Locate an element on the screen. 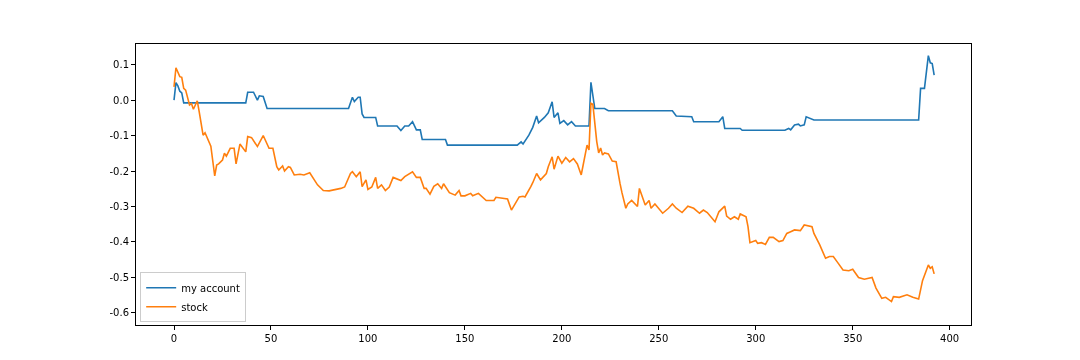 This screenshot has width=1080, height=360. x-tick-label: 200 is located at coordinates (562, 338).